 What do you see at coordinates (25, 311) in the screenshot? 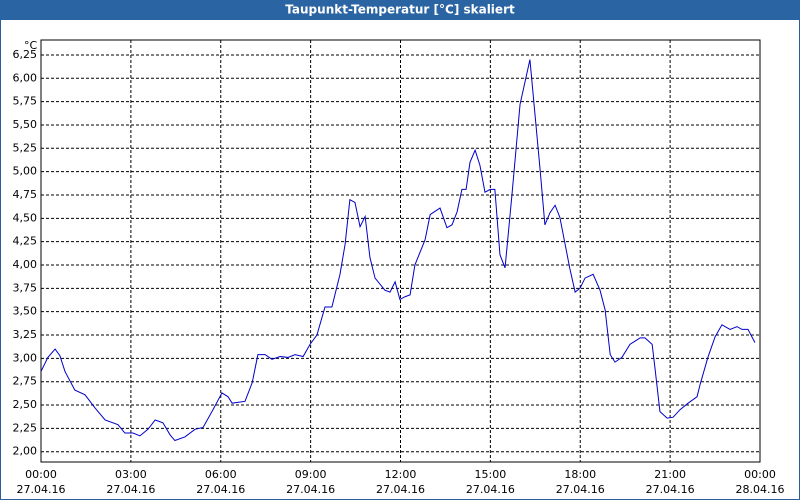
I see `y-tick-label: 3,50` at bounding box center [25, 311].